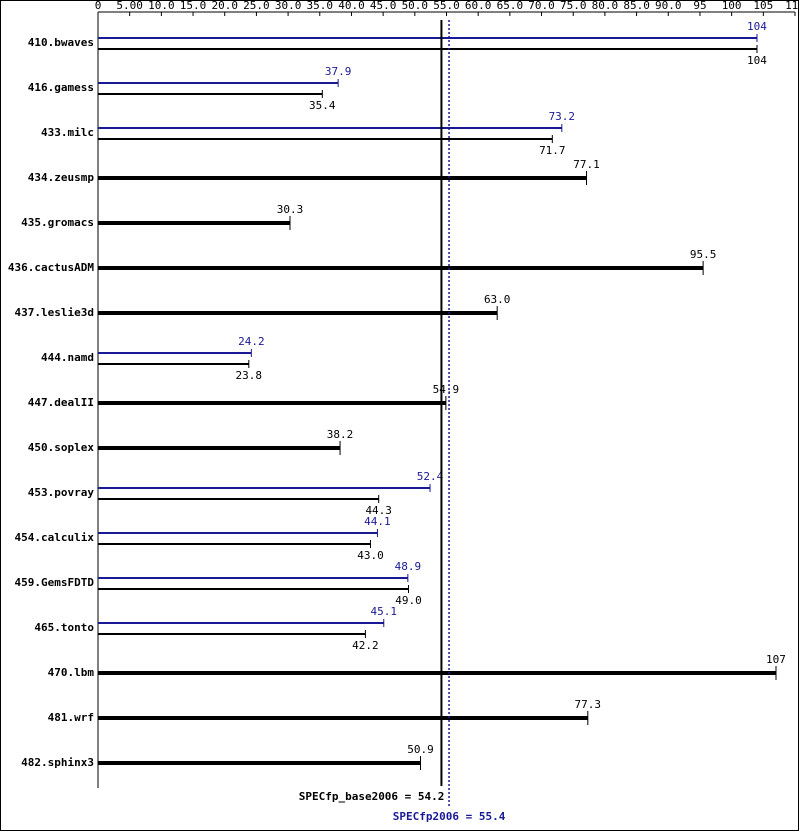 Image resolution: width=799 pixels, height=831 pixels. What do you see at coordinates (61, 177) in the screenshot?
I see `category-label: 434.zeusmp` at bounding box center [61, 177].